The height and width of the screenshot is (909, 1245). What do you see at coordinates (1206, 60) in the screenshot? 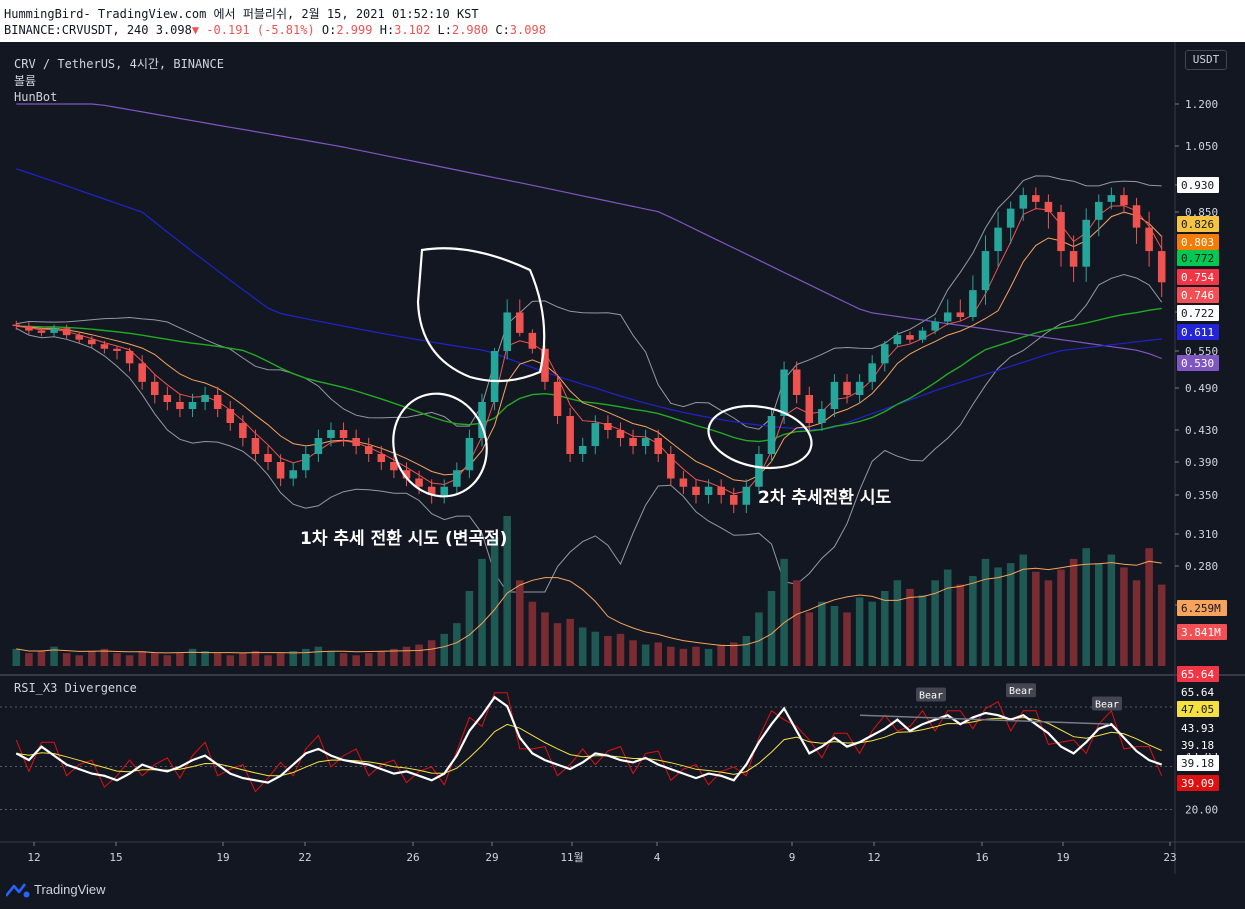
I see `currency-button: USDT` at bounding box center [1206, 60].